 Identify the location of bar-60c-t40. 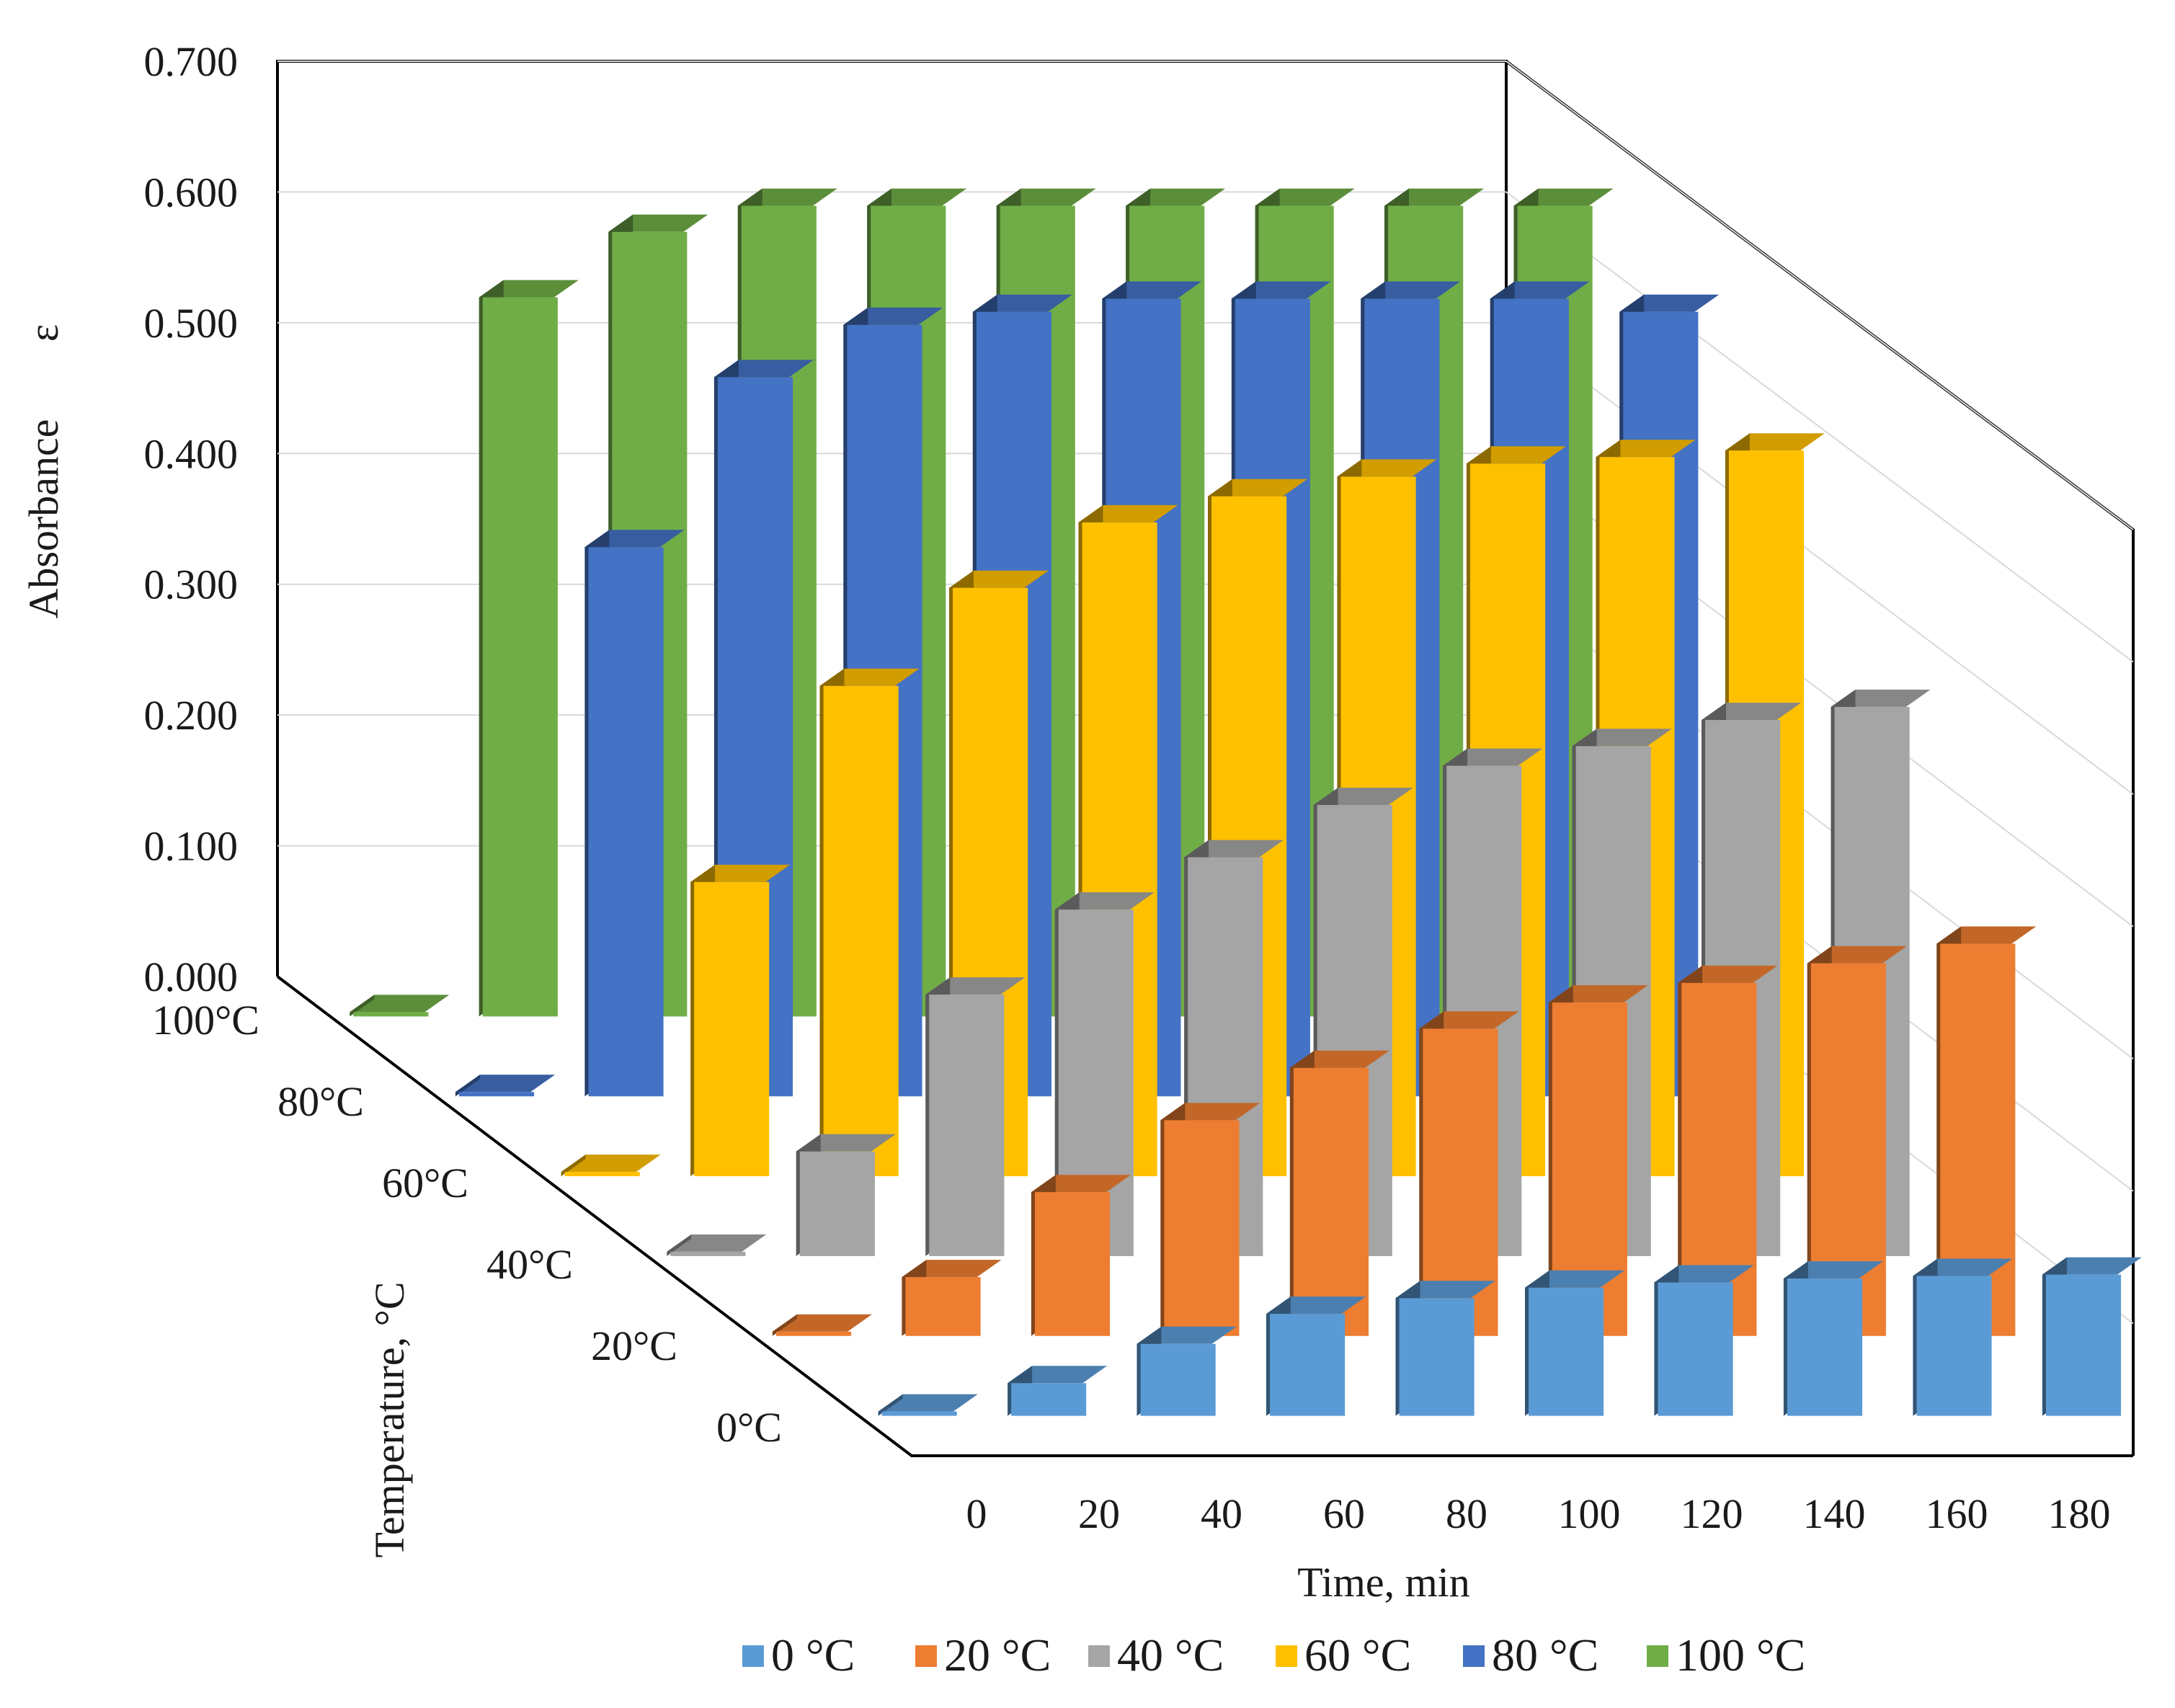
(869, 922).